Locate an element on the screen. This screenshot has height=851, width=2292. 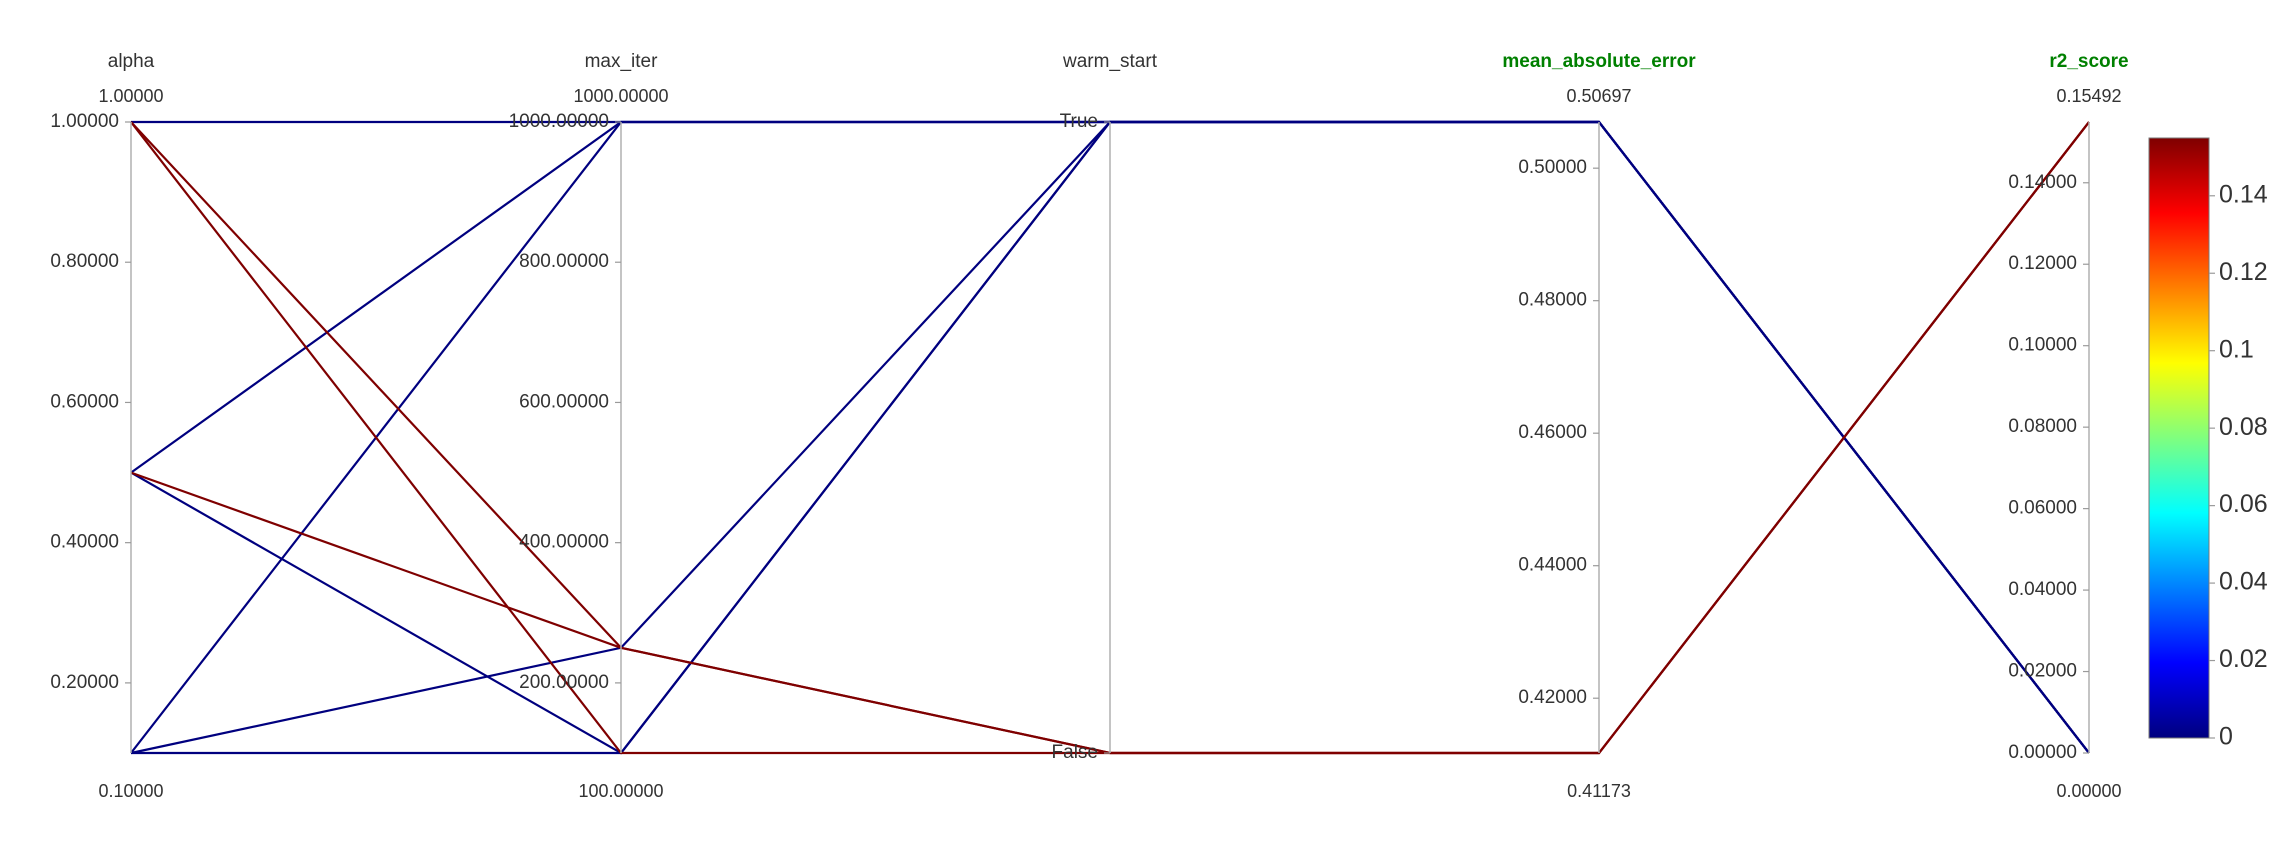
axis-tick-label: True is located at coordinates (1079, 121).